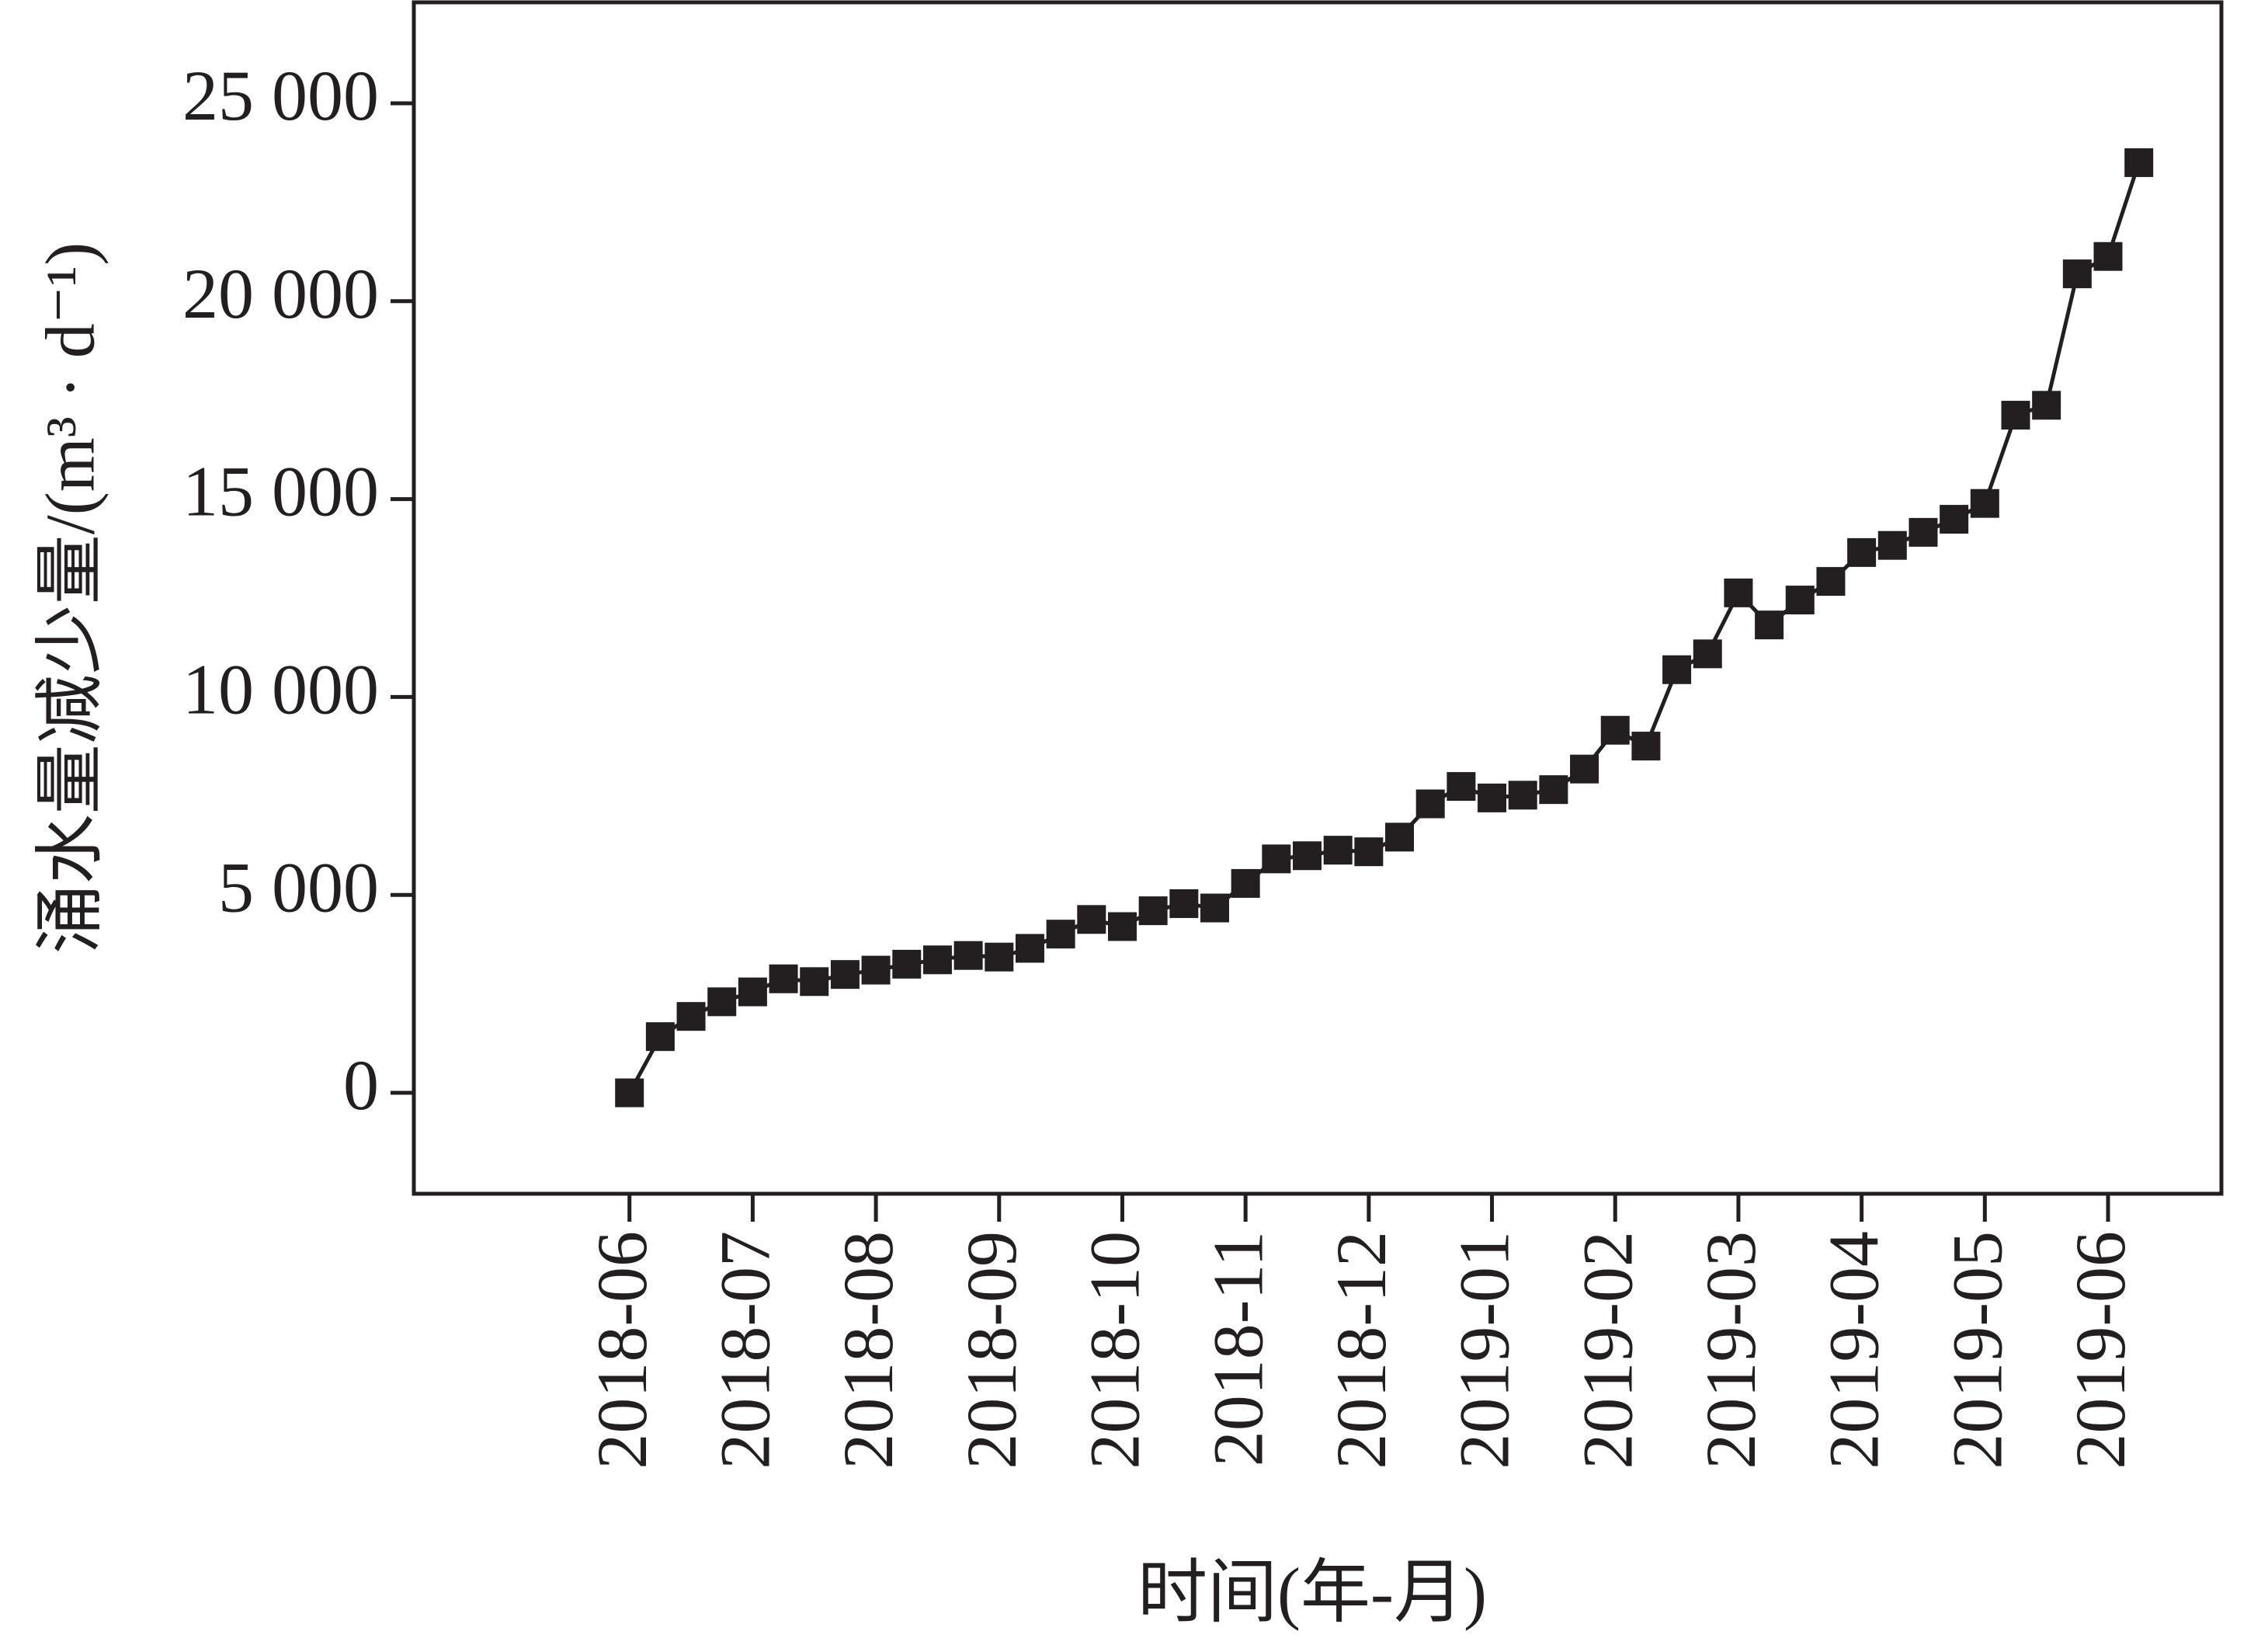 The width and height of the screenshot is (2268, 1652). Describe the element at coordinates (1484, 1350) in the screenshot. I see `x-tick-label: 2019-01` at that location.